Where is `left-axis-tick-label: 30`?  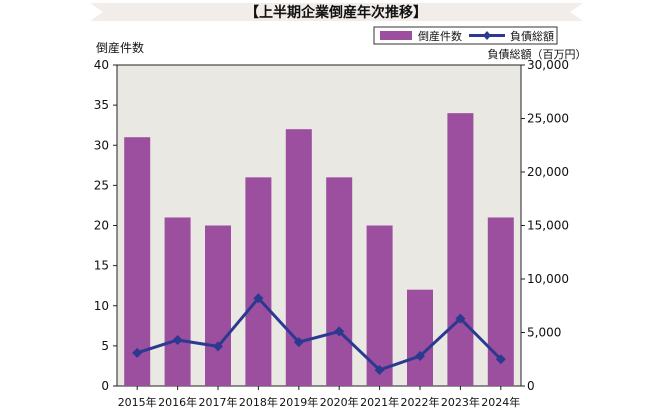 left-axis-tick-label: 30 is located at coordinates (101, 145).